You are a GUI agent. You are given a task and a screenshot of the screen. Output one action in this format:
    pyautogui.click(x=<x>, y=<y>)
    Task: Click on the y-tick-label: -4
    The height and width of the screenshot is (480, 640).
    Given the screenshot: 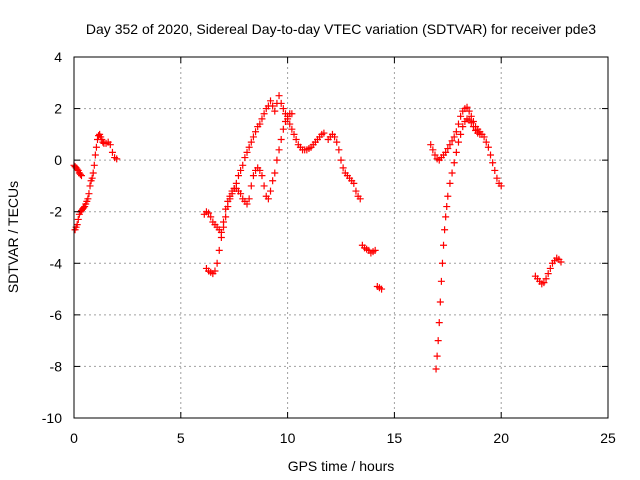 What is the action you would take?
    pyautogui.click(x=56, y=263)
    